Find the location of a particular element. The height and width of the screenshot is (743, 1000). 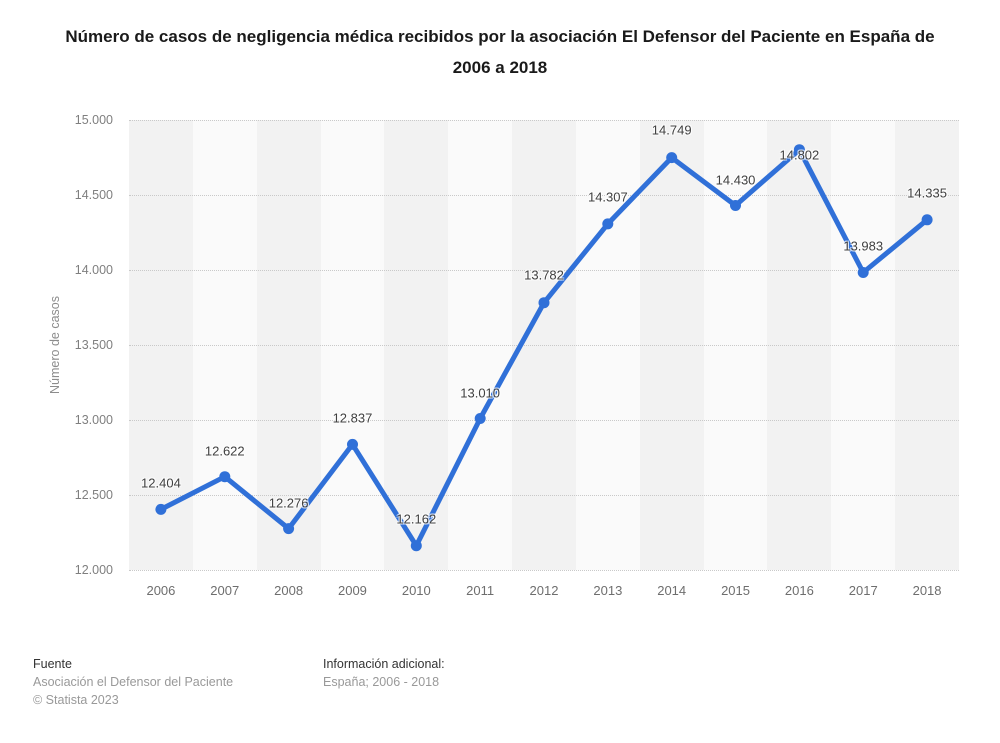

x-tick-2010: 2010 is located at coordinates (416, 590).